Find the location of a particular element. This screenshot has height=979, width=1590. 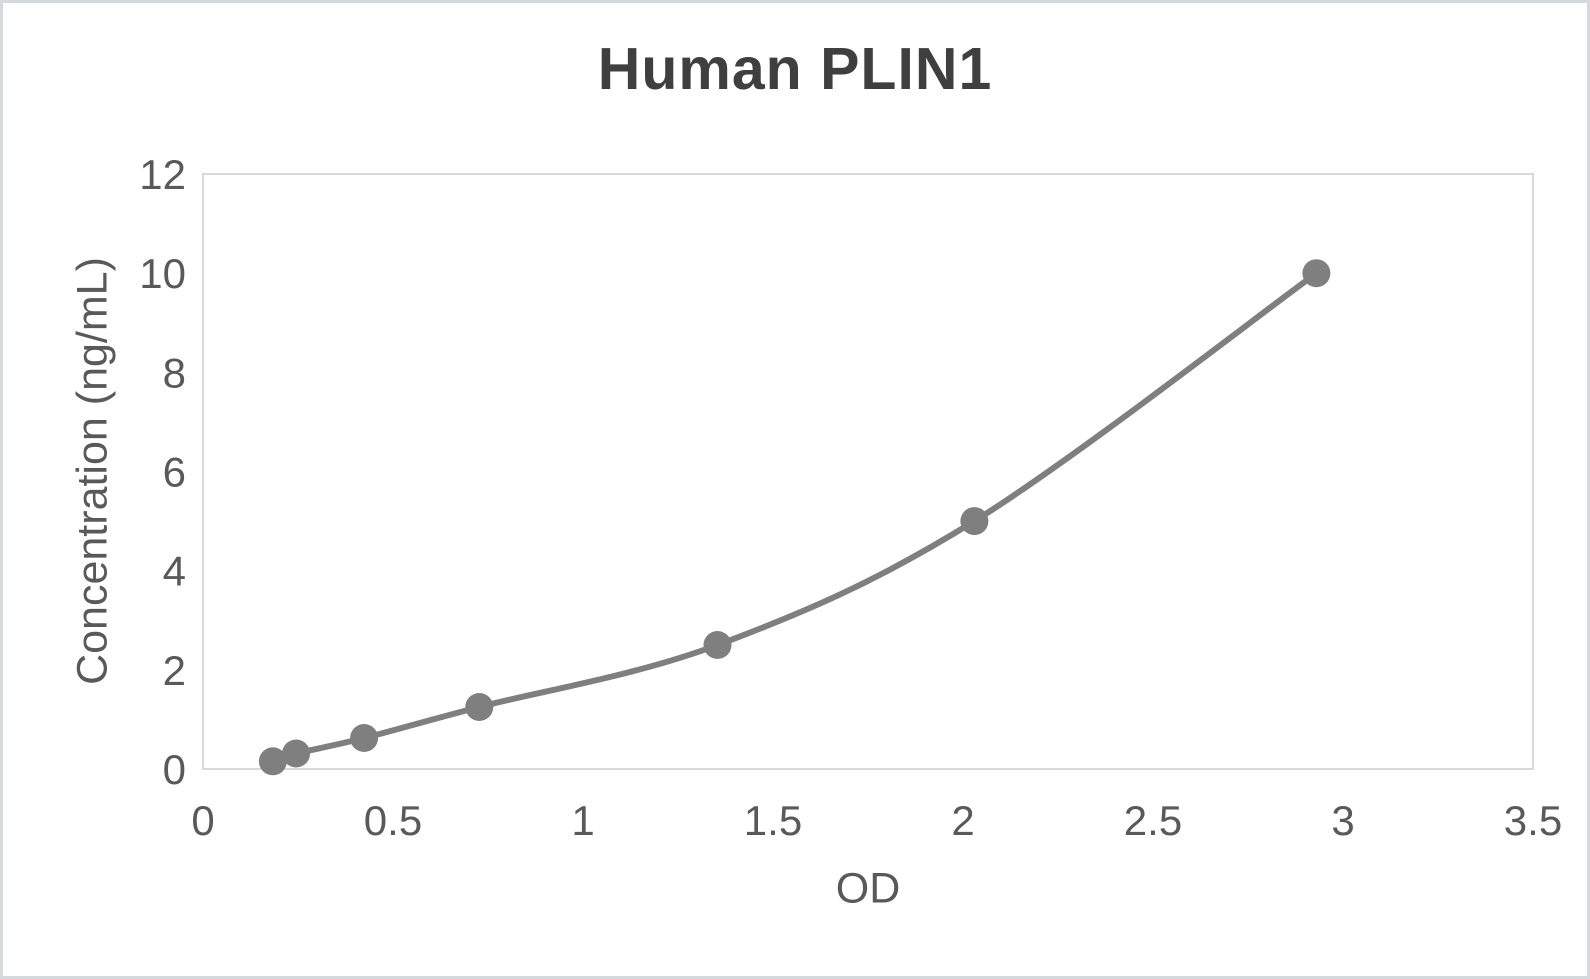

x-tick-label: 2.5 is located at coordinates (1153, 820).